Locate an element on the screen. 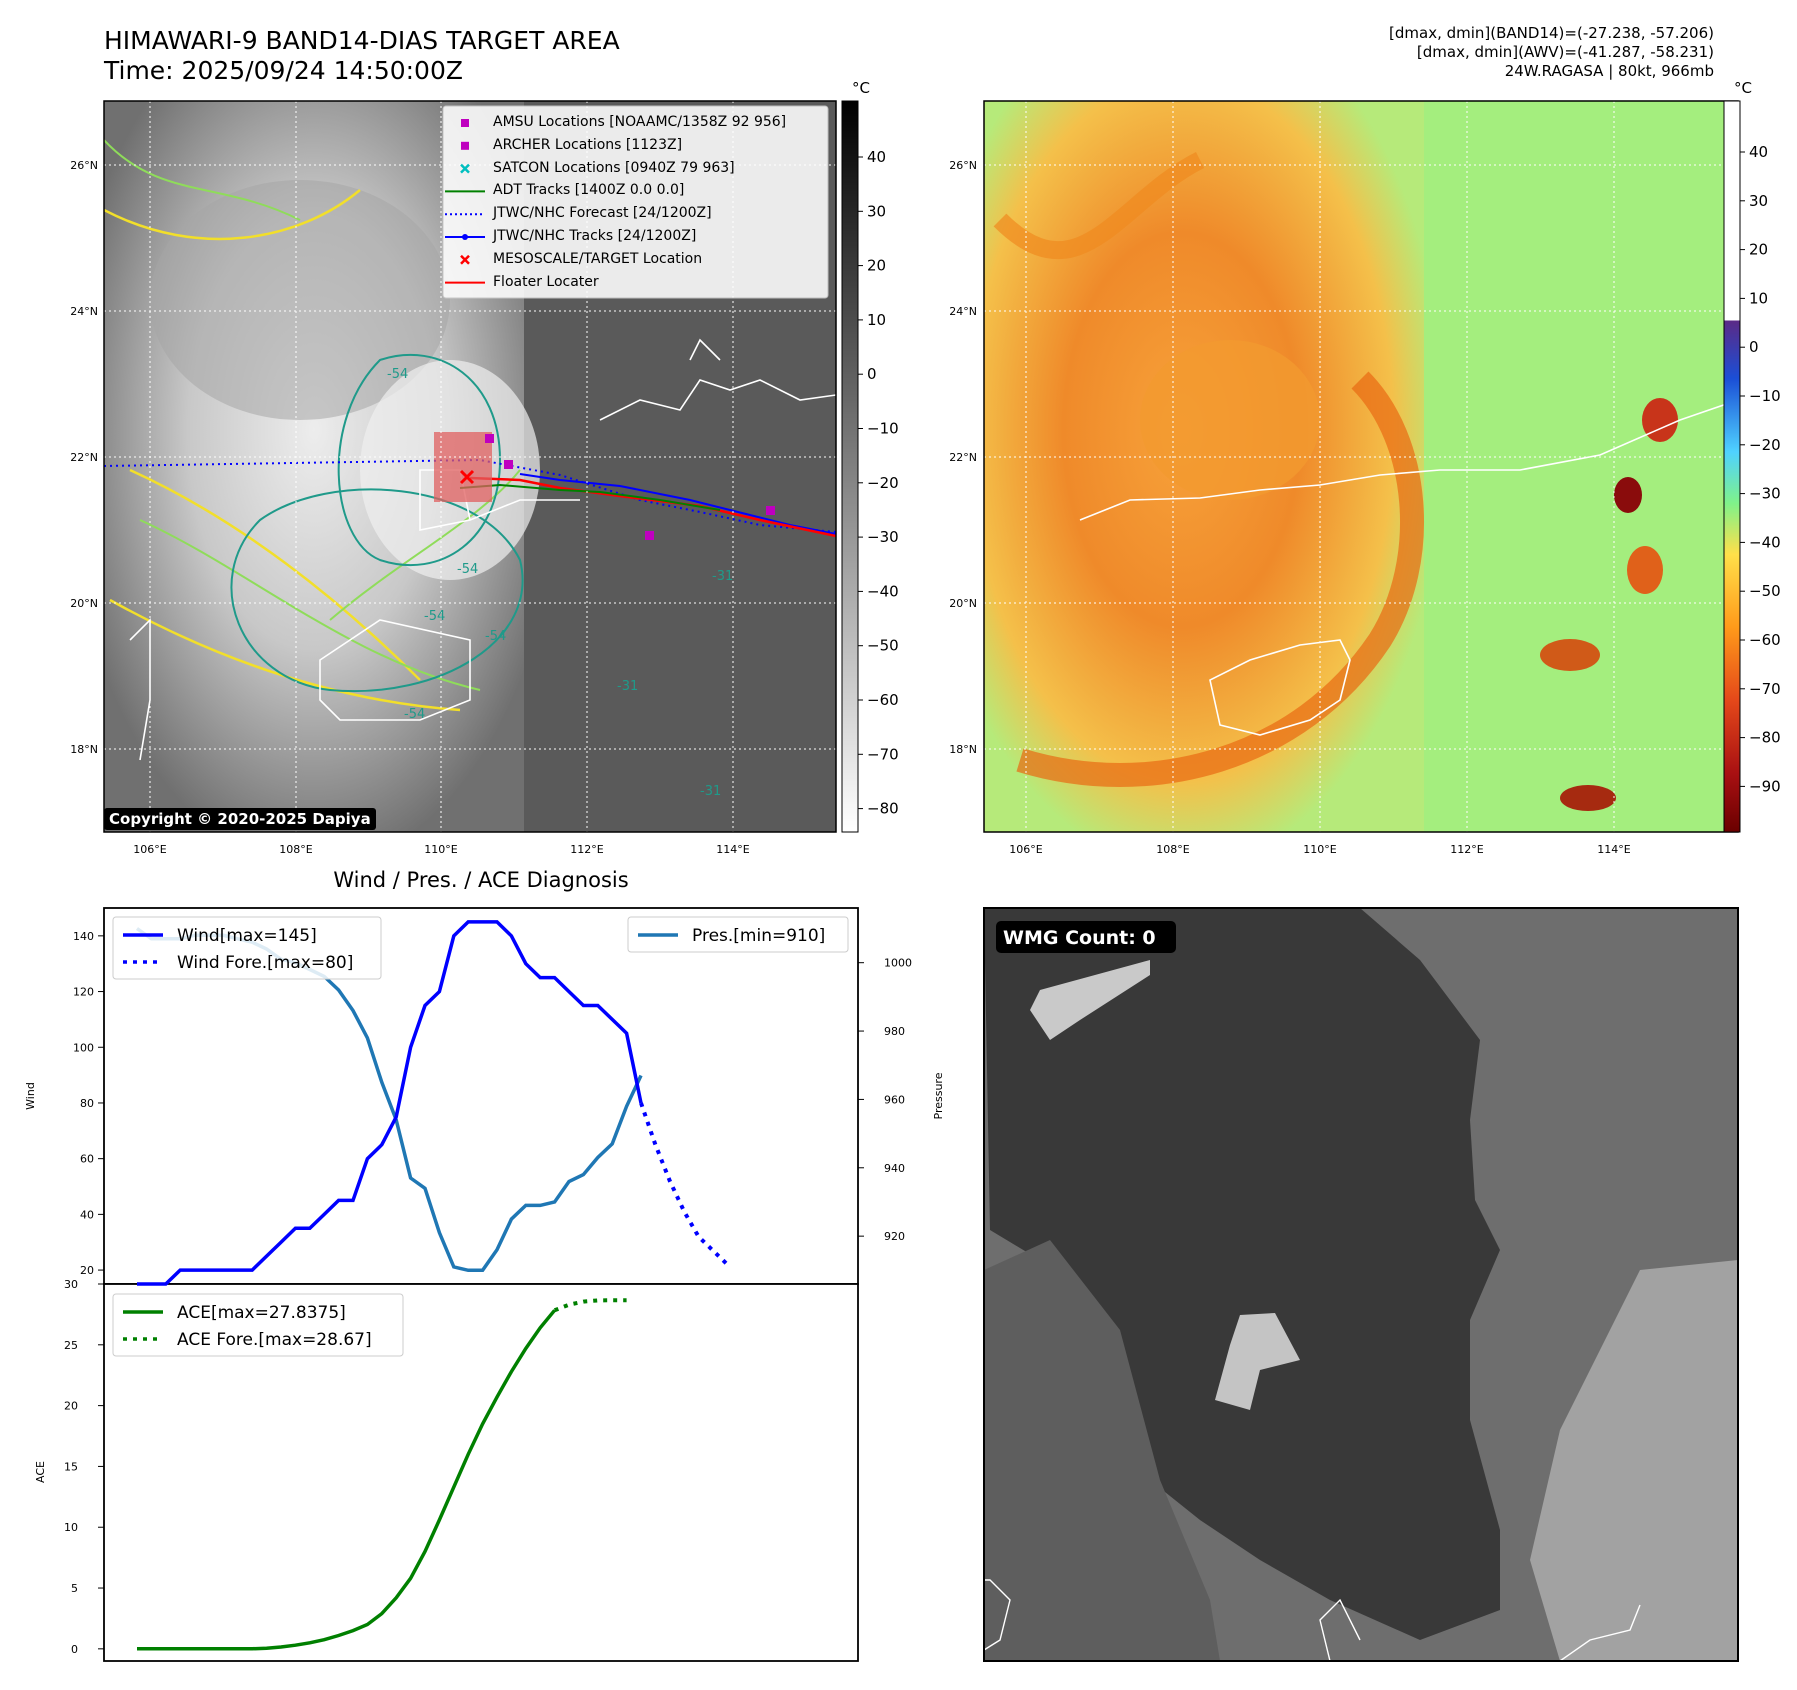 Image resolution: width=1797 pixels, height=1690 pixels. wind-tick-label: 140 is located at coordinates (83, 936).